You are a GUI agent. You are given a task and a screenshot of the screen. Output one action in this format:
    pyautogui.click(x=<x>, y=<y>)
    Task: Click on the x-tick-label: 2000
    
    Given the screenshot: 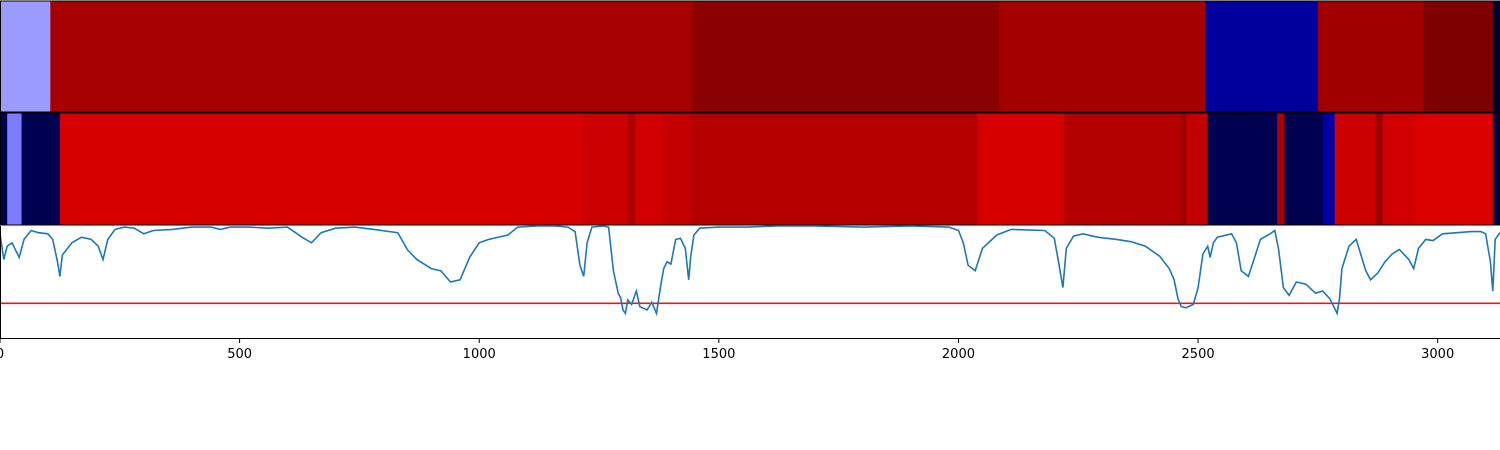 What is the action you would take?
    pyautogui.click(x=958, y=354)
    